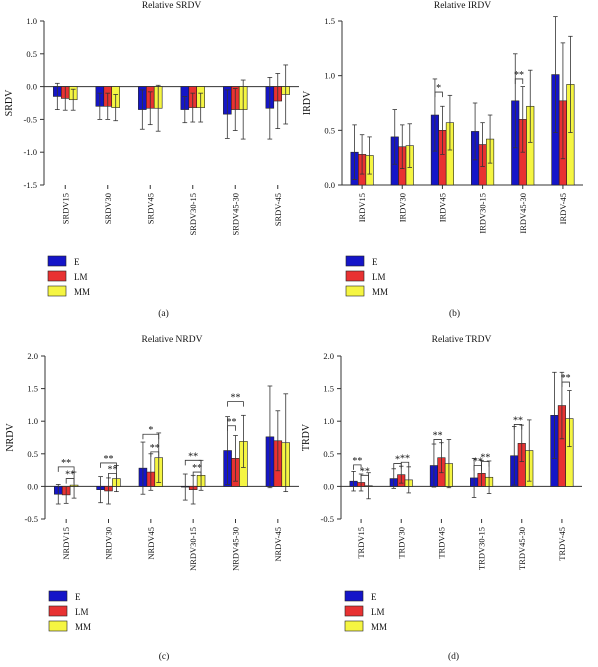 This screenshot has height=667, width=598. What do you see at coordinates (193, 214) in the screenshot?
I see `x-tick-label: SRDV30-15` at bounding box center [193, 214].